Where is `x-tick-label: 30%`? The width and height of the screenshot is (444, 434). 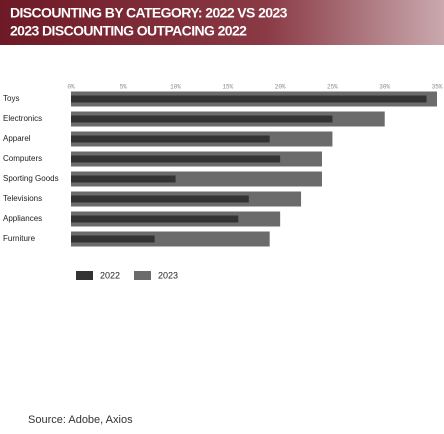 x-tick-label: 30% is located at coordinates (384, 87).